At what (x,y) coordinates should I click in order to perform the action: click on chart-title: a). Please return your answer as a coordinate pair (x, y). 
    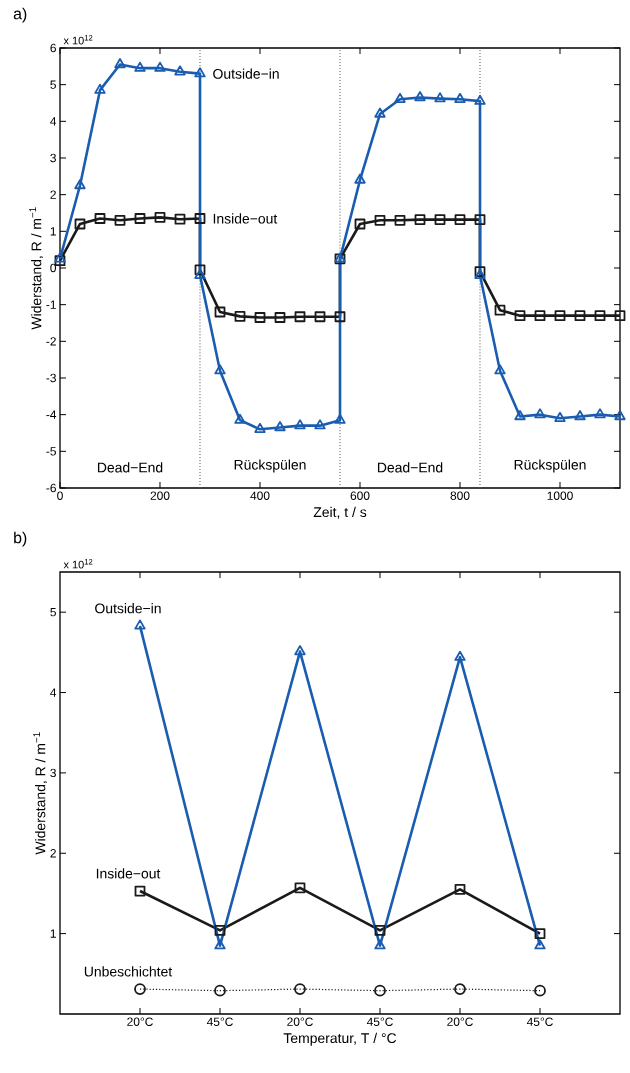
    Looking at the image, I should click on (20, 15).